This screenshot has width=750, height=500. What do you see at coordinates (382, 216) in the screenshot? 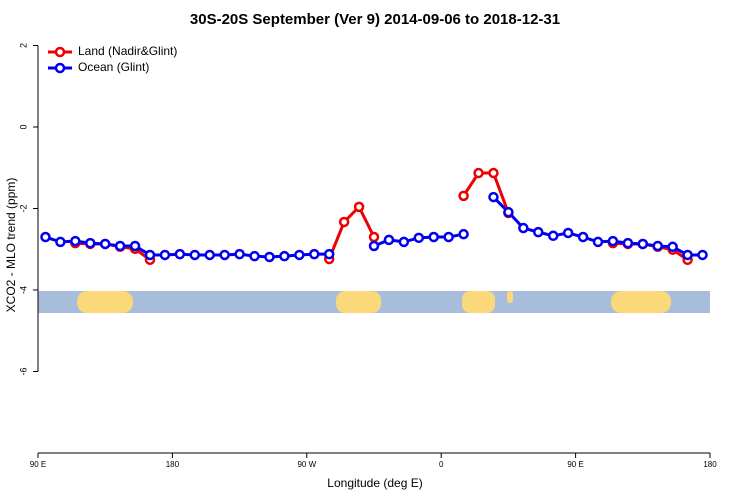
I see `series-line` at bounding box center [382, 216].